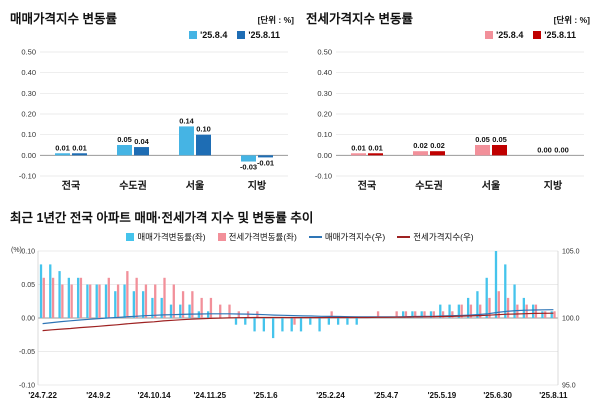  I want to click on svg-text: 0.14, so click(186, 120).